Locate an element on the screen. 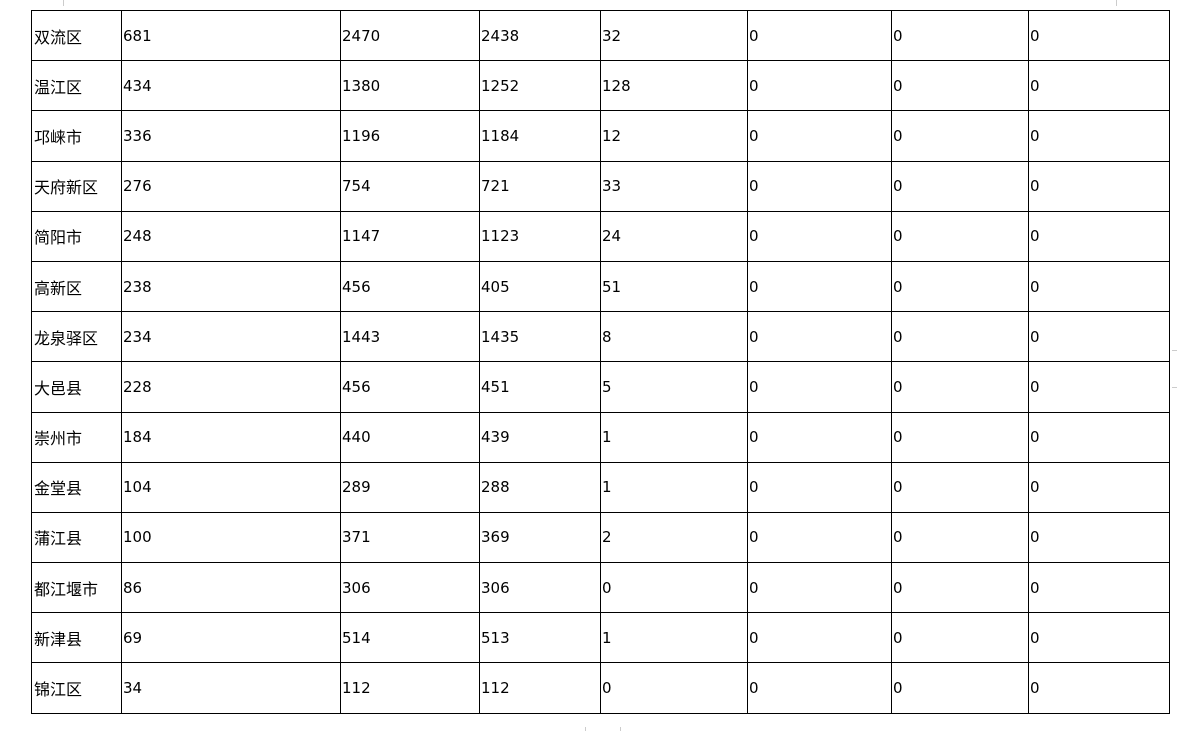 The image size is (1177, 731). table-row: 邛崃市 336 1196 1184 12 0 0 0 is located at coordinates (600, 136).